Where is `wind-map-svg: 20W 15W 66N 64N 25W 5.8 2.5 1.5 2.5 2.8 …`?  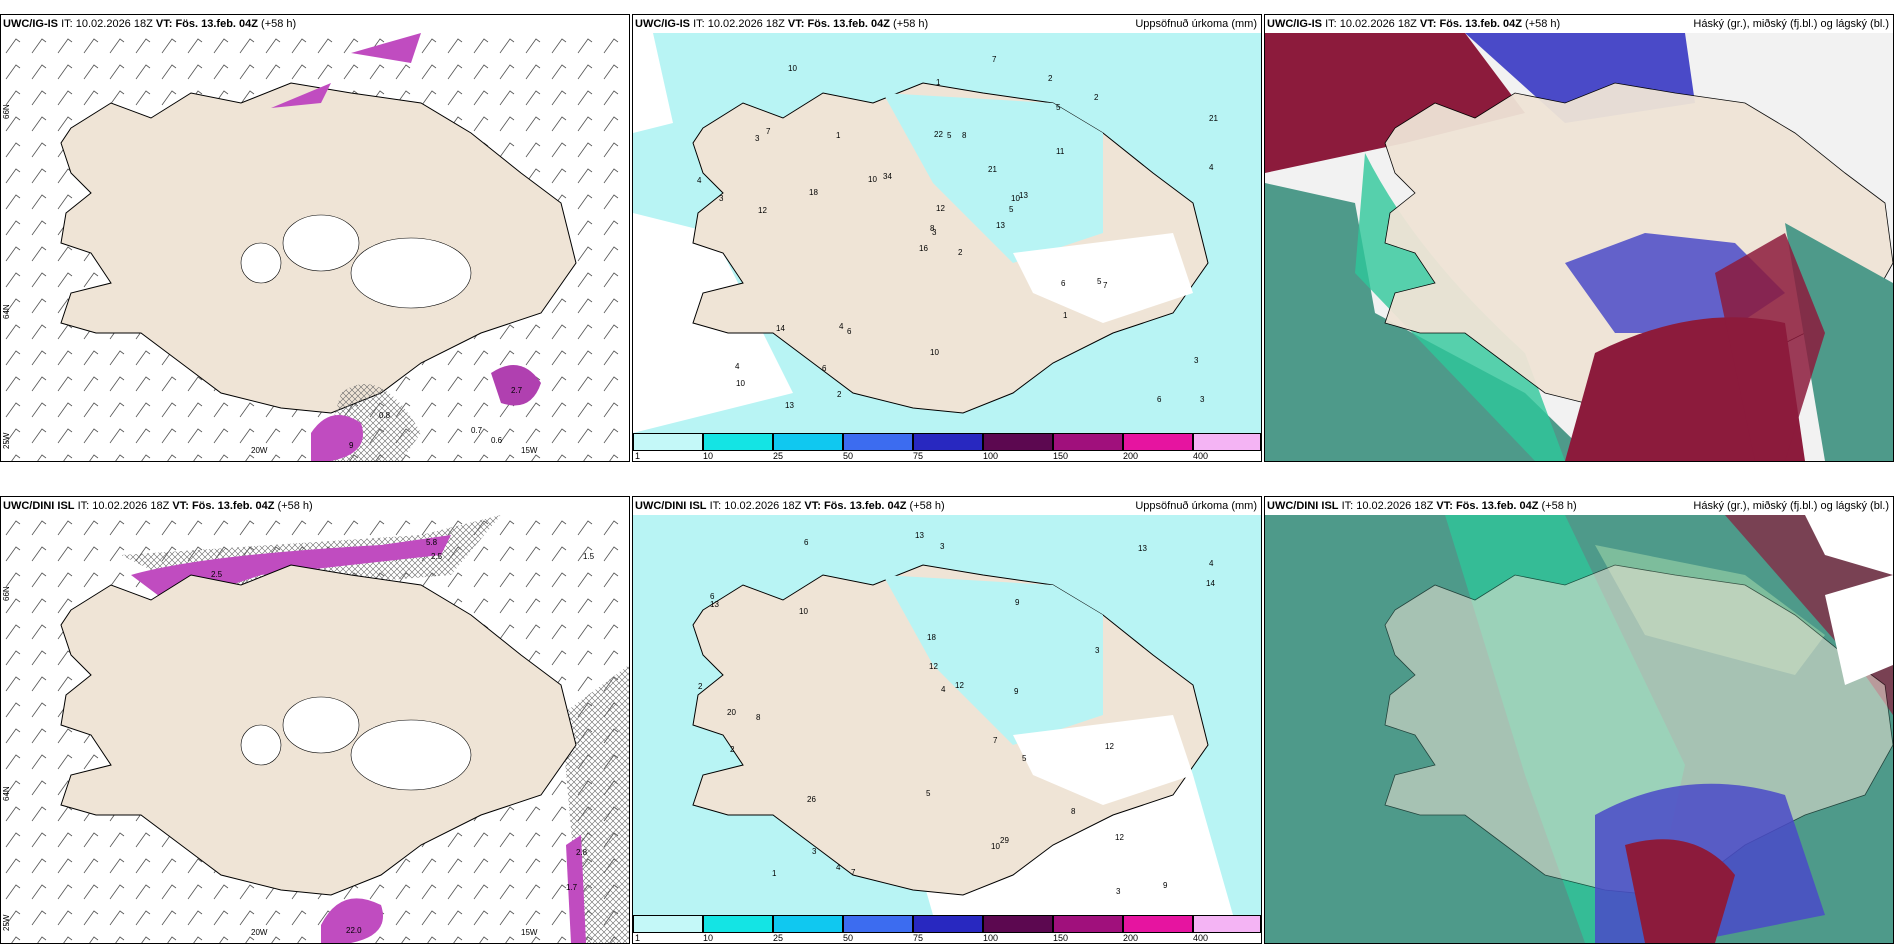 wind-map-svg: 20W 15W 66N 64N 25W 5.8 2.5 1.5 2.5 2.8 … is located at coordinates (315, 729).